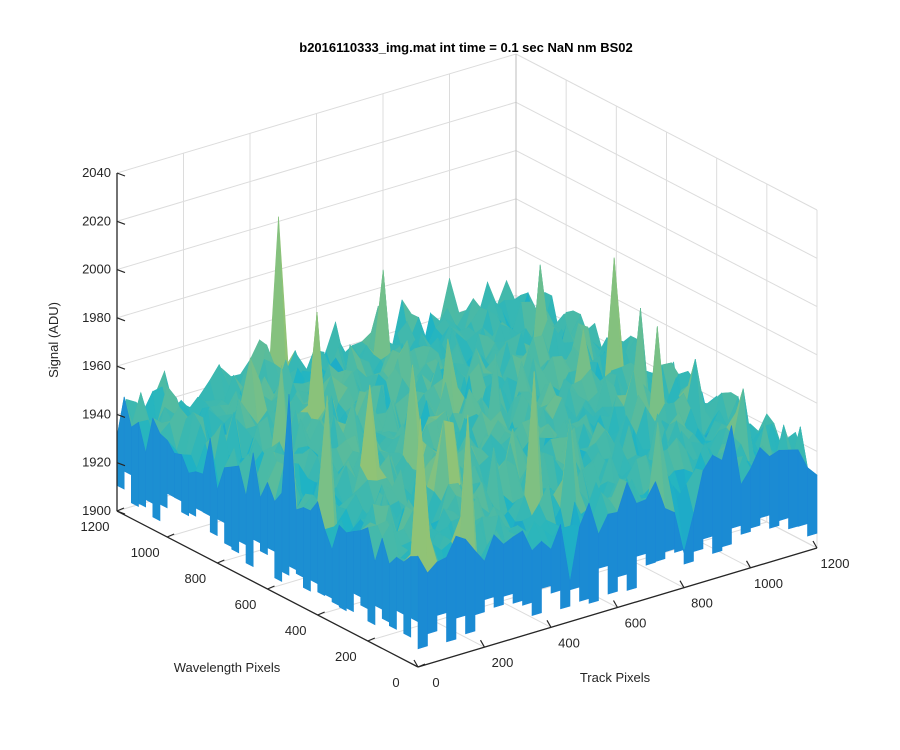 The width and height of the screenshot is (900, 750). What do you see at coordinates (227, 667) in the screenshot?
I see `y-axis-label: Wavelength Pixels` at bounding box center [227, 667].